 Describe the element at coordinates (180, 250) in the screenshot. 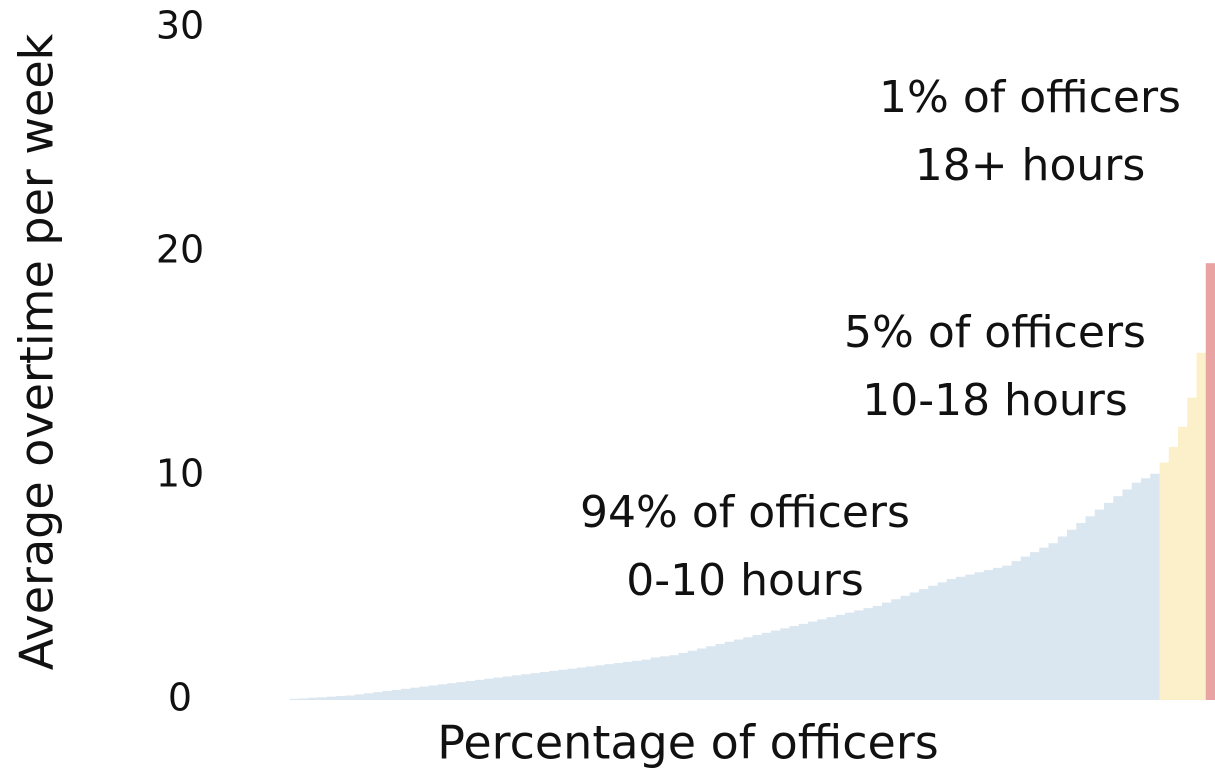

I see `y-tick-label: 20` at that location.